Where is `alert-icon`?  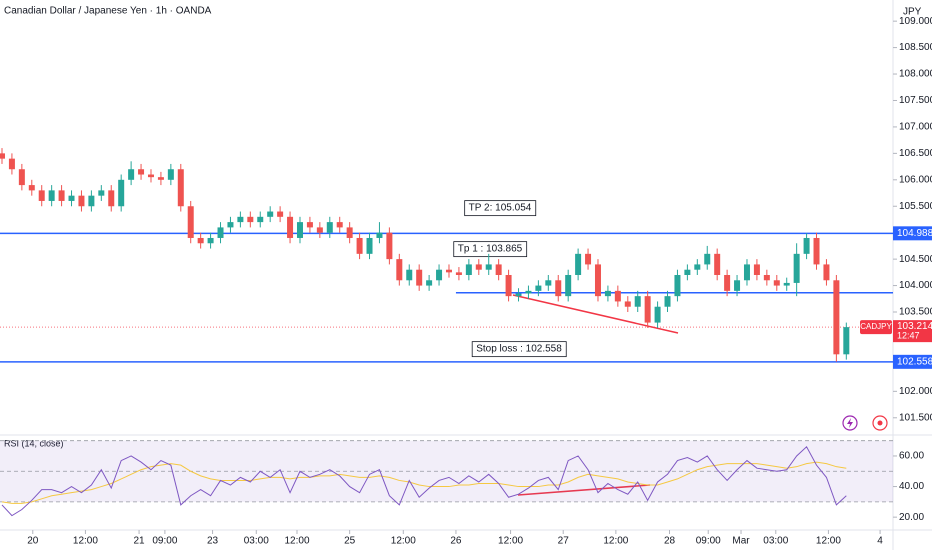 alert-icon is located at coordinates (850, 423).